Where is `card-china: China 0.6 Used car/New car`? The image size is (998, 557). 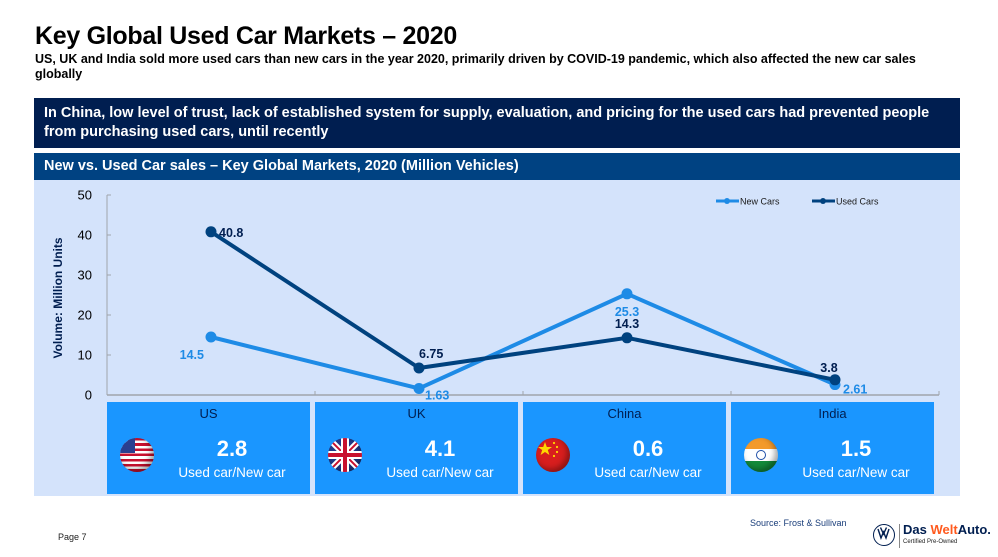 card-china: China 0.6 Used car/New car is located at coordinates (624, 448).